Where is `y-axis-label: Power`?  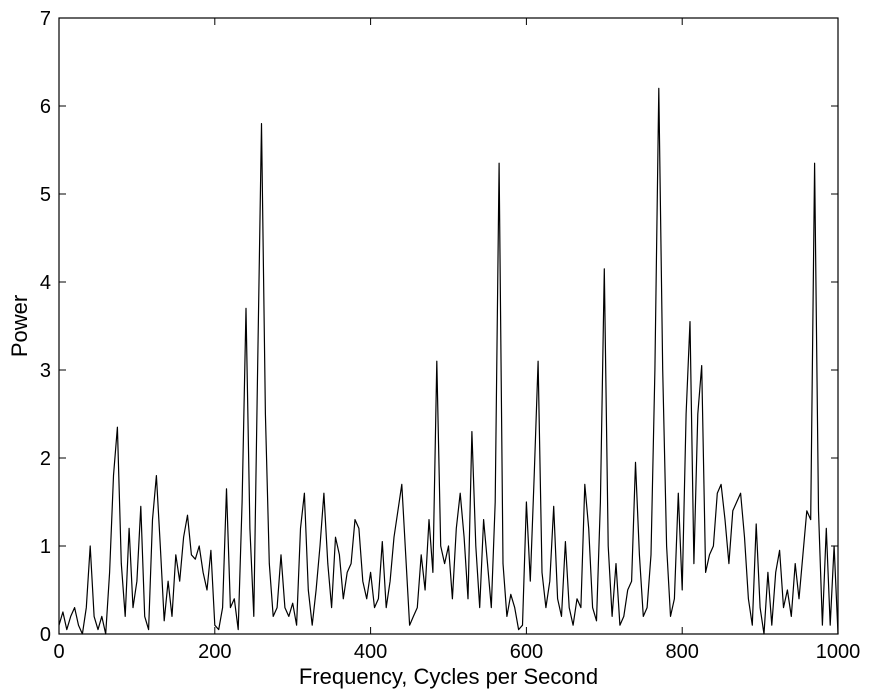
y-axis-label: Power is located at coordinates (19, 326).